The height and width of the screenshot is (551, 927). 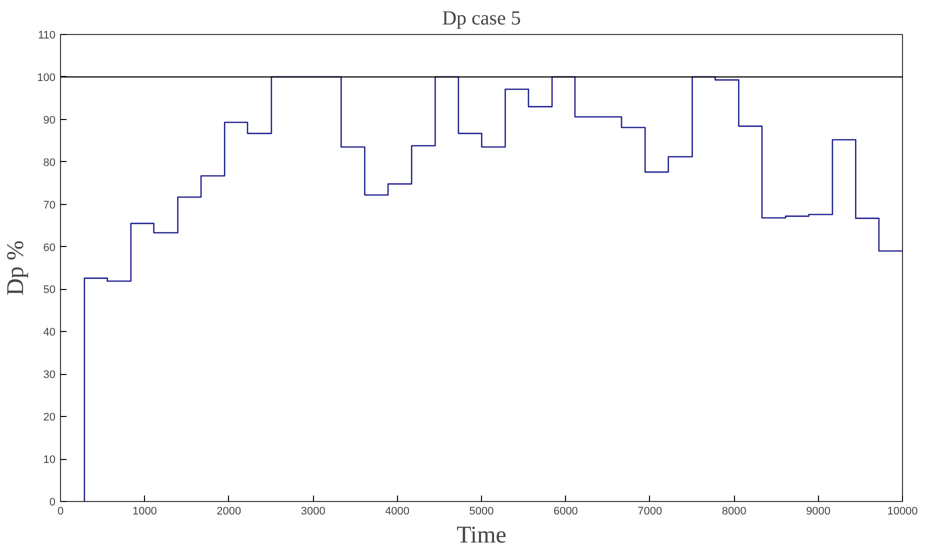 I want to click on x-tick-label: 4000, so click(x=397, y=512).